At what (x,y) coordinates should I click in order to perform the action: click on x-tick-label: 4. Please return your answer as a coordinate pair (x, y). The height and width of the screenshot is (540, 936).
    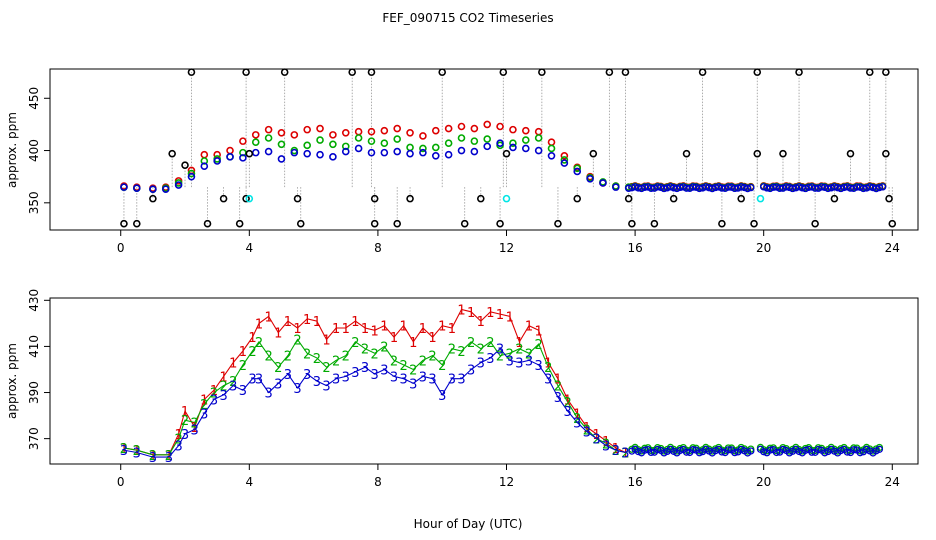
    Looking at the image, I should click on (249, 248).